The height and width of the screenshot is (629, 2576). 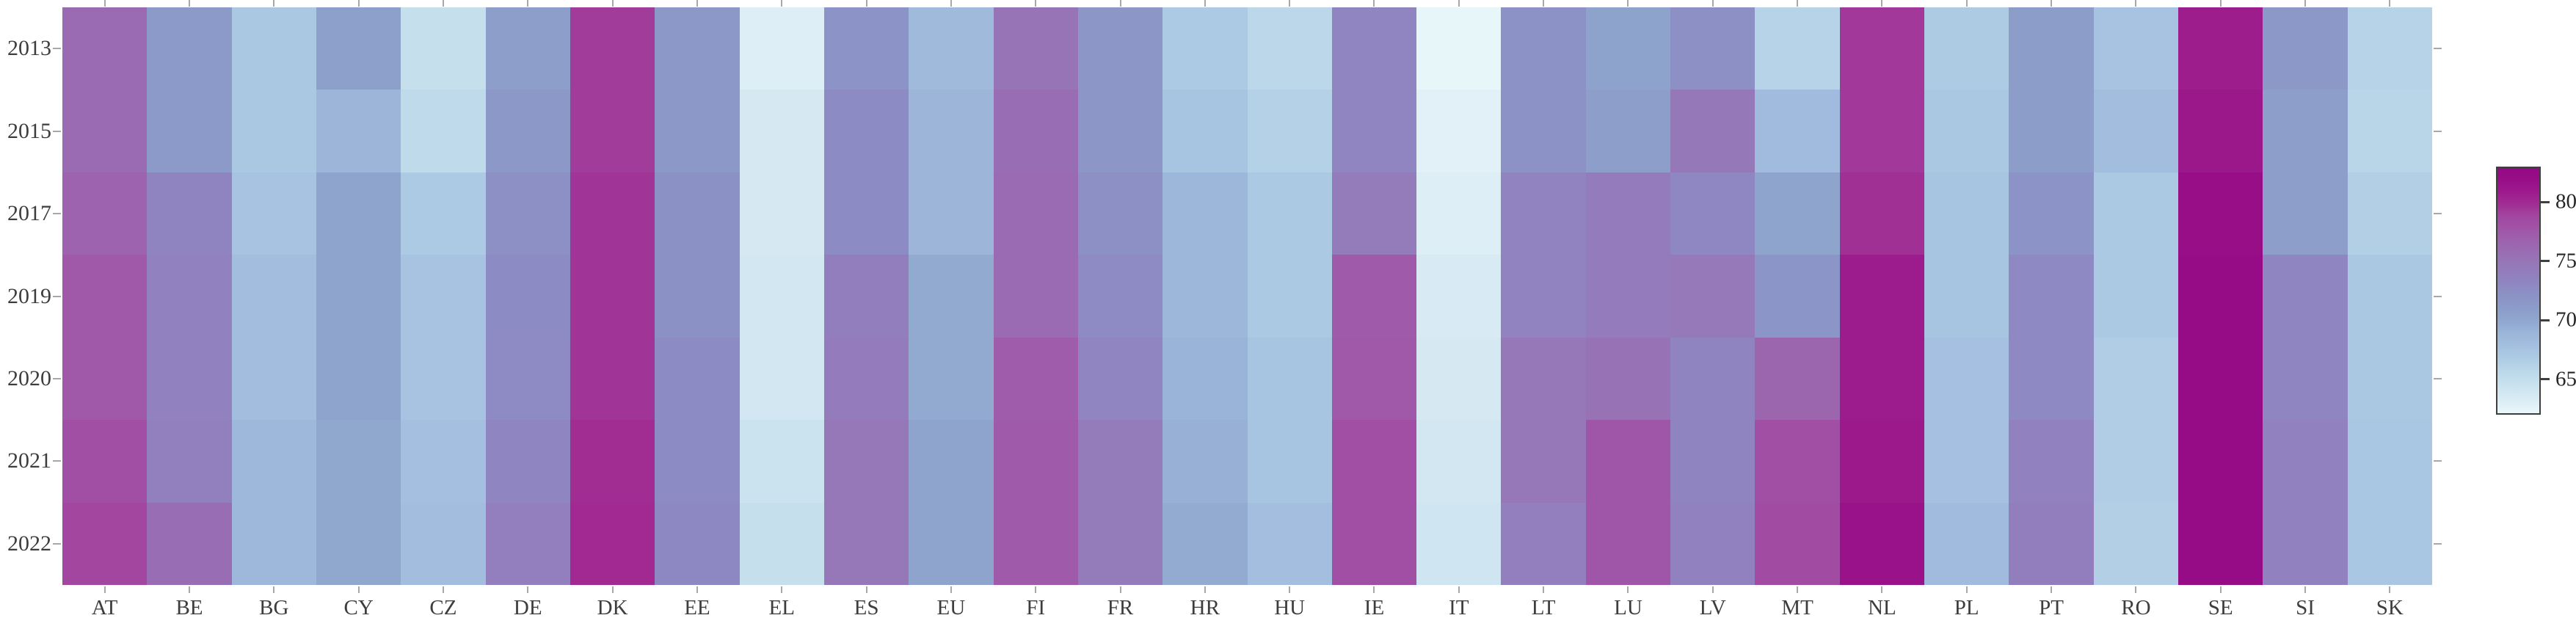 I want to click on heatmap-cell-HU-2021, so click(x=1290, y=462).